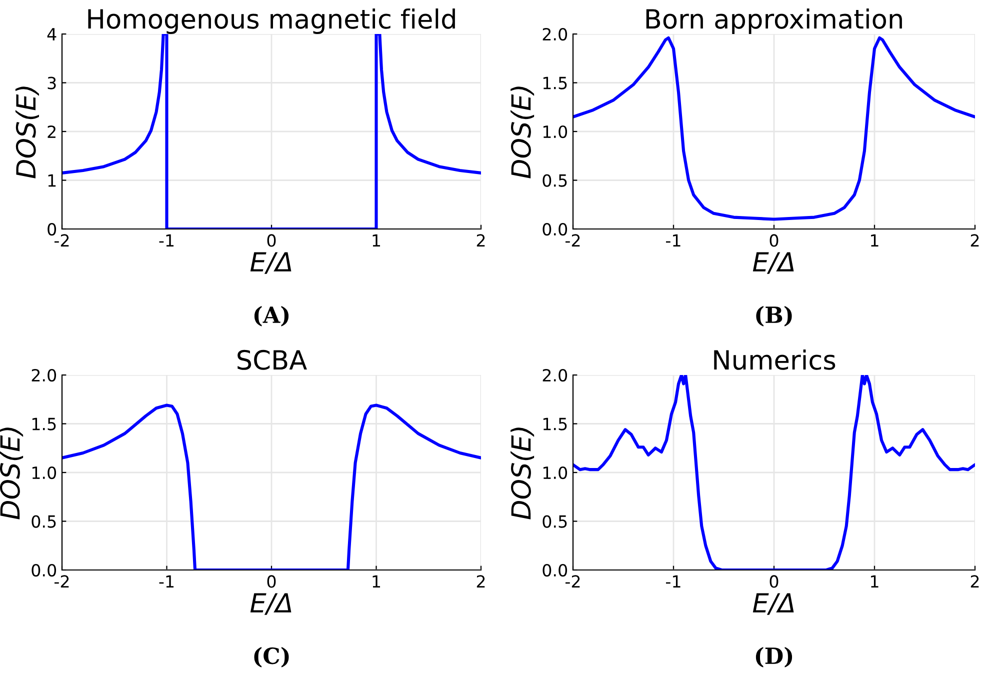 The height and width of the screenshot is (684, 983). I want to click on y-tick-label: 0, so click(52, 229).